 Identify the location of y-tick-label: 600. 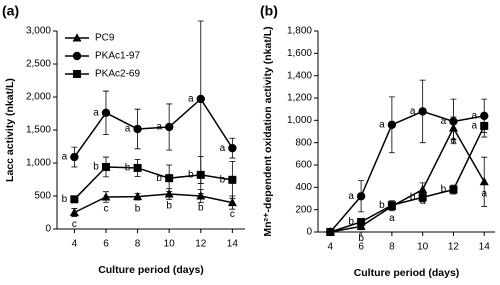
(303, 165).